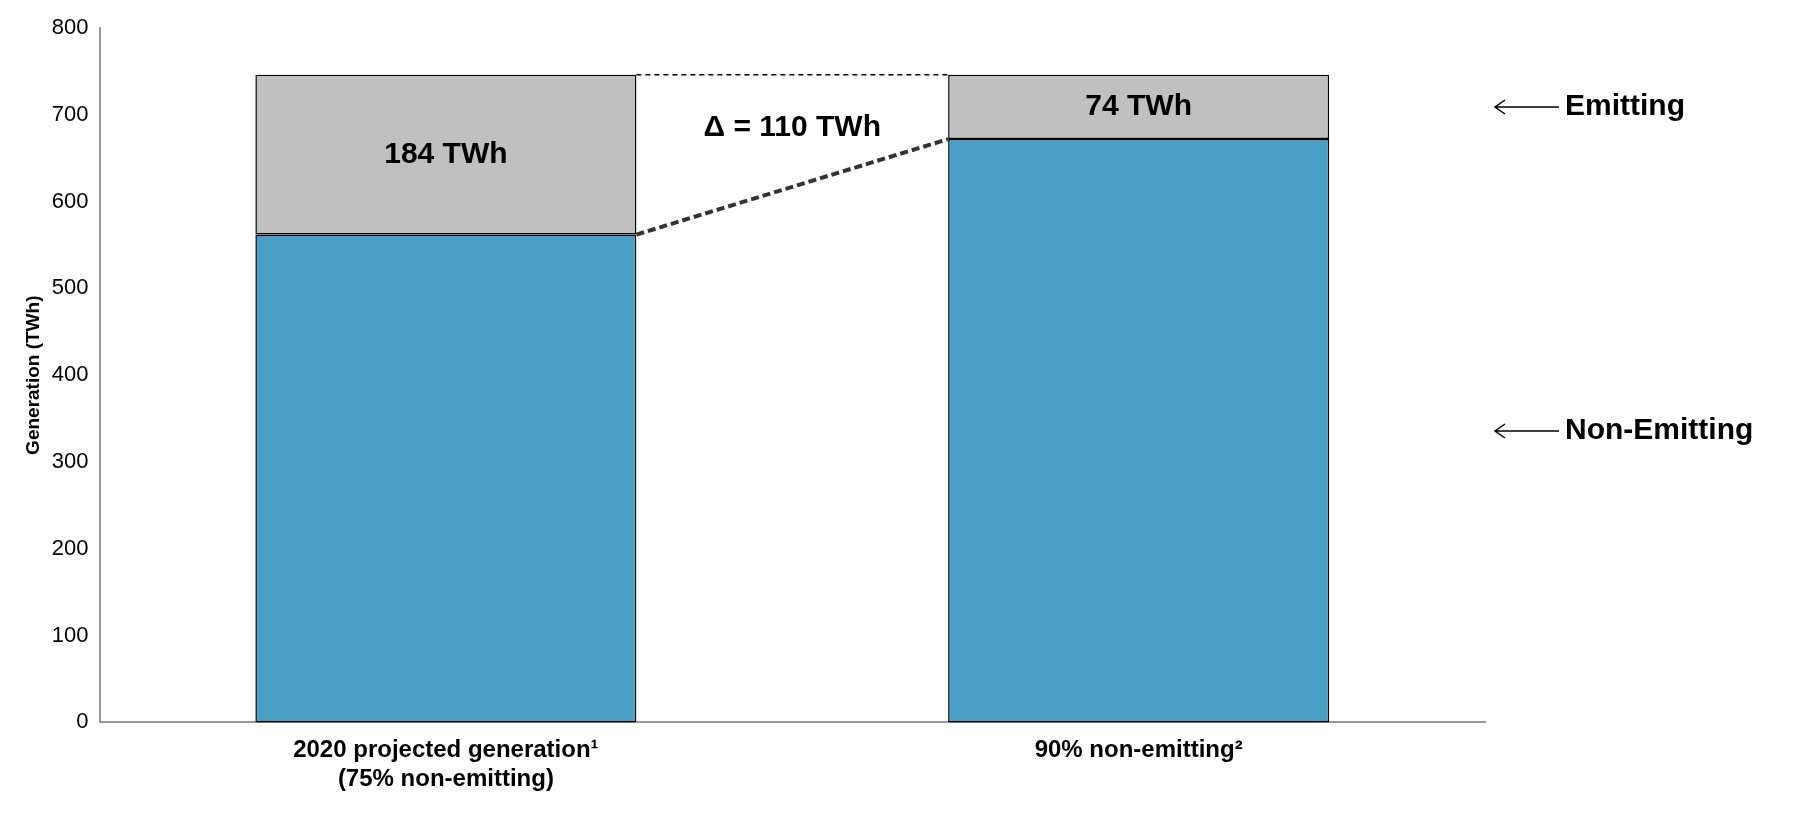 This screenshot has width=1793, height=815. What do you see at coordinates (82, 721) in the screenshot?
I see `y-tick-label: 0` at bounding box center [82, 721].